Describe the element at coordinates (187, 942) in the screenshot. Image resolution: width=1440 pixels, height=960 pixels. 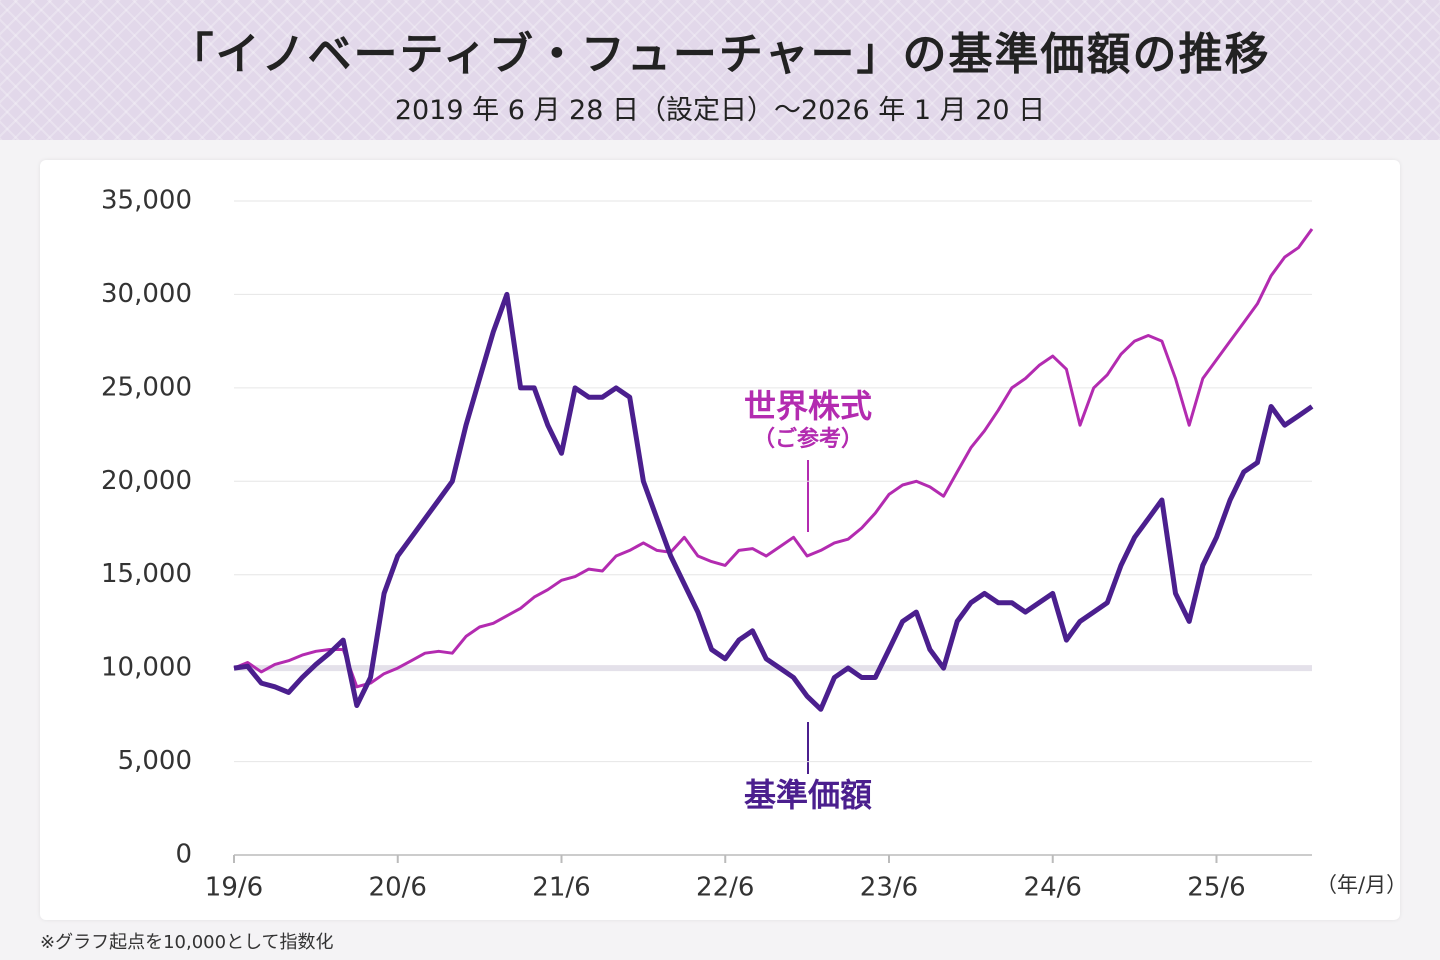
I see `footnote: ※グラフ起点を10,000として指数化` at that location.